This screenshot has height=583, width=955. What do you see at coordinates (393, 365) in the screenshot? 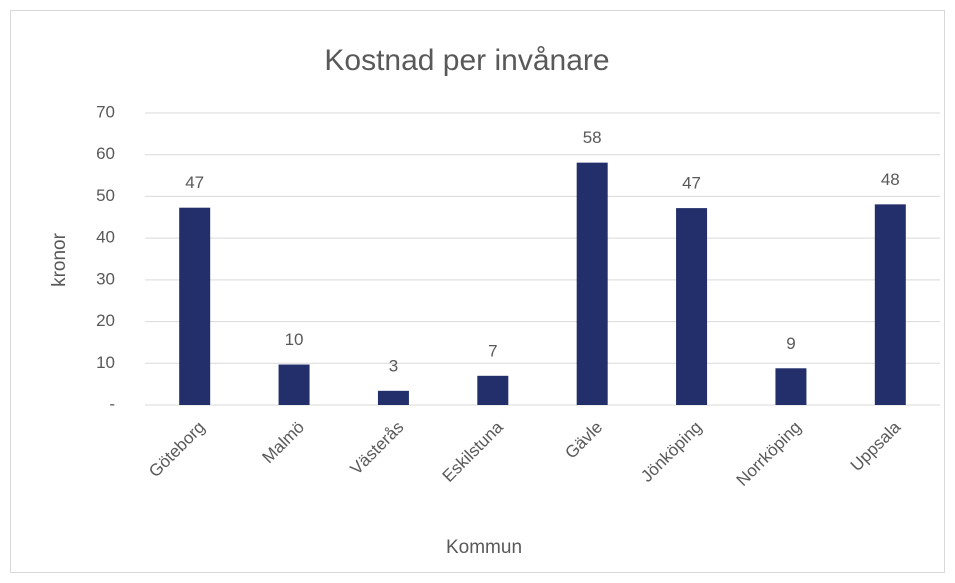
I see `data-label: 3` at bounding box center [393, 365].